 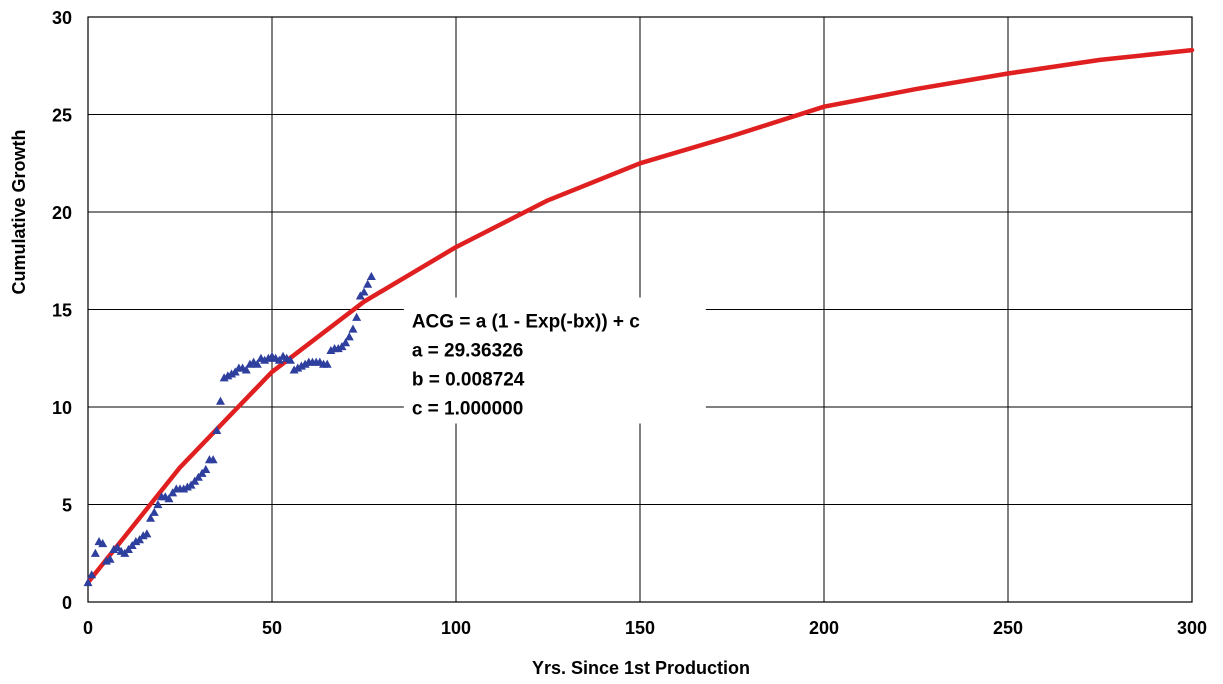 I want to click on y-tick-label: 5, so click(x=67, y=506).